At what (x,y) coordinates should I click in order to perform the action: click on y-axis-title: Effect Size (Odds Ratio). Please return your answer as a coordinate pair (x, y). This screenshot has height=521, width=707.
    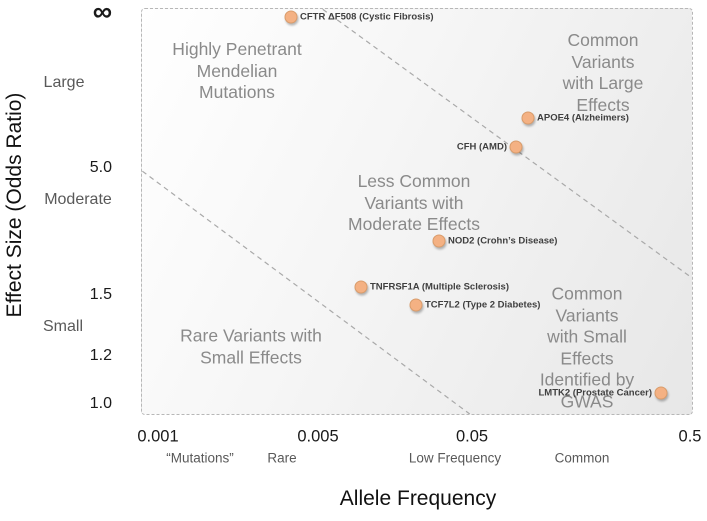
    Looking at the image, I should click on (14, 205).